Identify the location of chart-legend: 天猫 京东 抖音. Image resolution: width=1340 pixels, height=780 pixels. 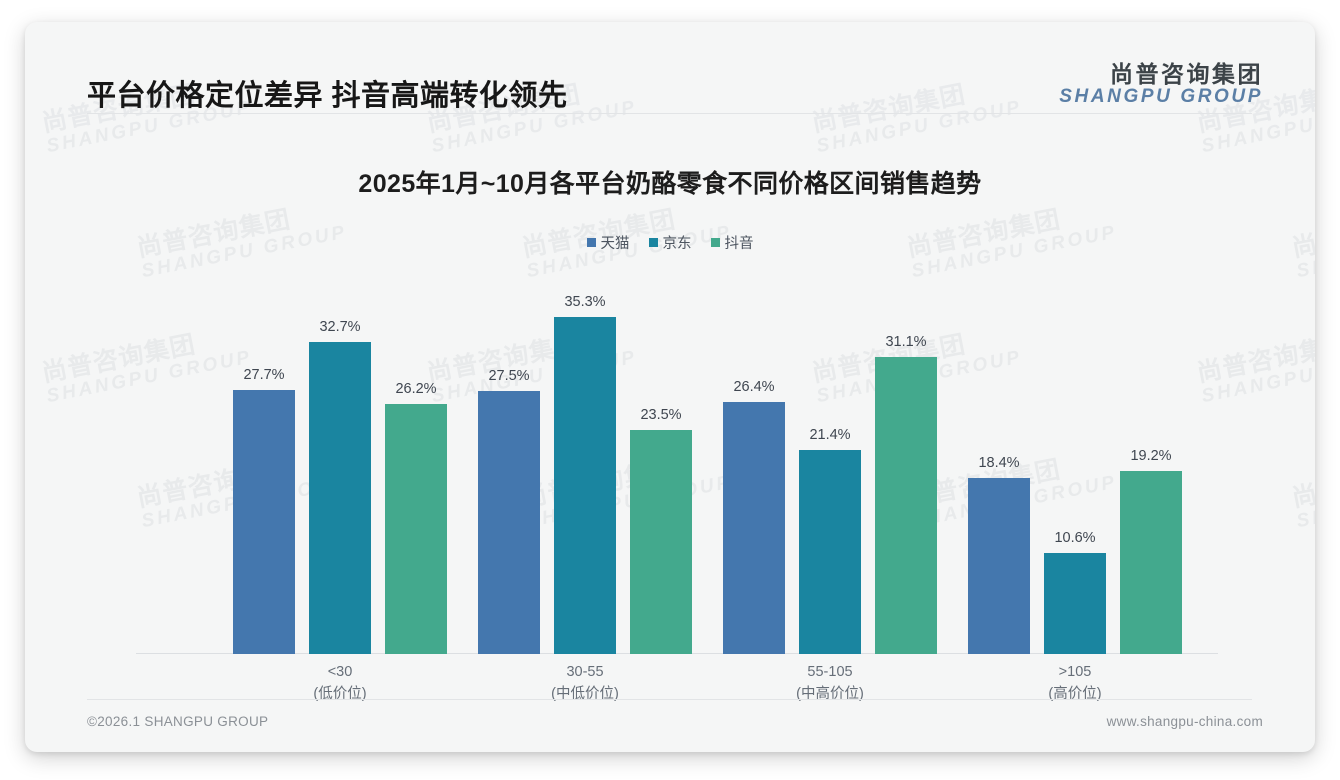
(670, 242).